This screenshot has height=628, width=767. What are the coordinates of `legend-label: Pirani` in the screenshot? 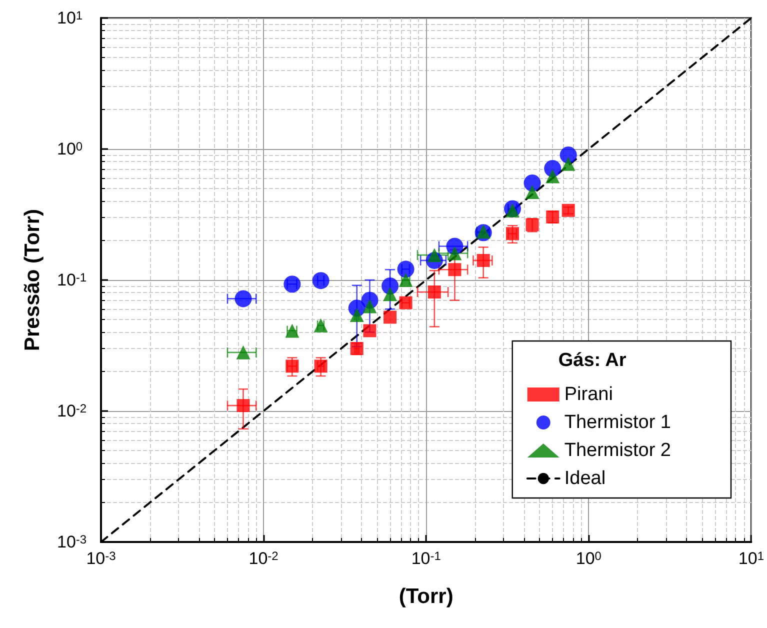 It's located at (588, 394).